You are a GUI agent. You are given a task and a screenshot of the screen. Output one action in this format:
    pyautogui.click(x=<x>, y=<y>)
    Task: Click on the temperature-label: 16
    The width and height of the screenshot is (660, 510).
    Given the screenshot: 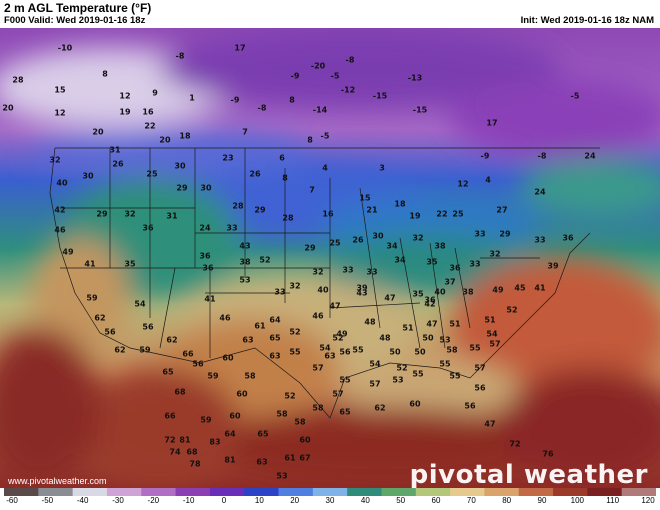 What is the action you would take?
    pyautogui.click(x=328, y=214)
    